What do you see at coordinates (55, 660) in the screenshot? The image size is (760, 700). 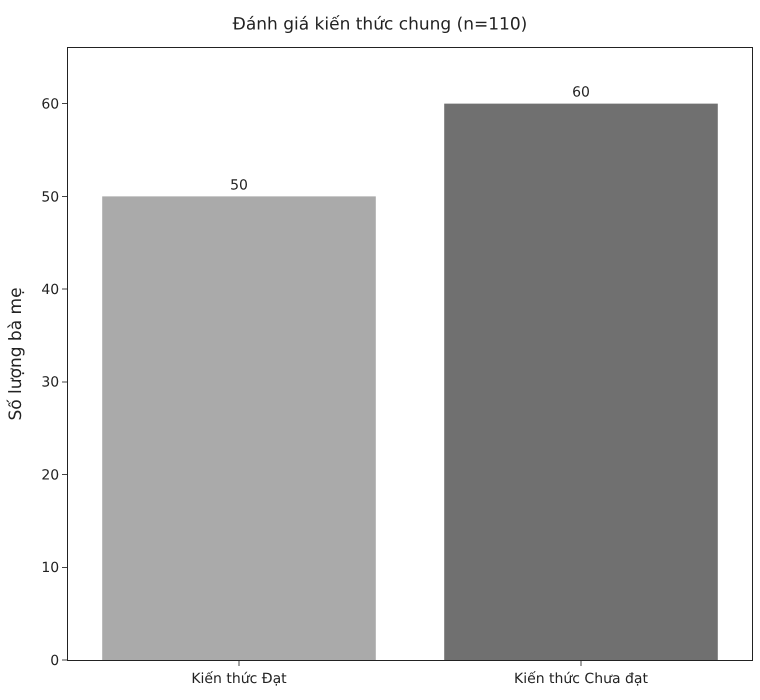 I see `y-tick-label: 0` at bounding box center [55, 660].